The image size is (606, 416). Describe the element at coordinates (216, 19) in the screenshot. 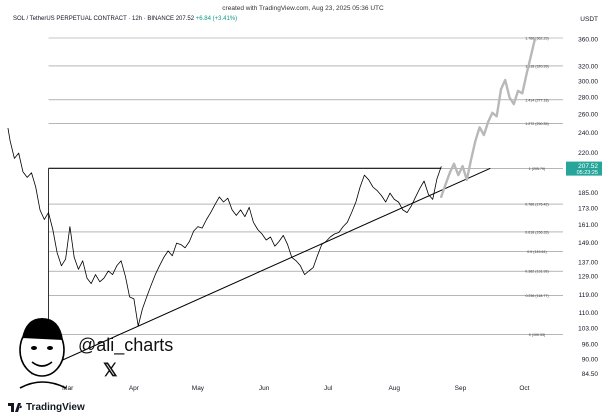

I see `price-change: +6.84 (+3.41%)` at that location.